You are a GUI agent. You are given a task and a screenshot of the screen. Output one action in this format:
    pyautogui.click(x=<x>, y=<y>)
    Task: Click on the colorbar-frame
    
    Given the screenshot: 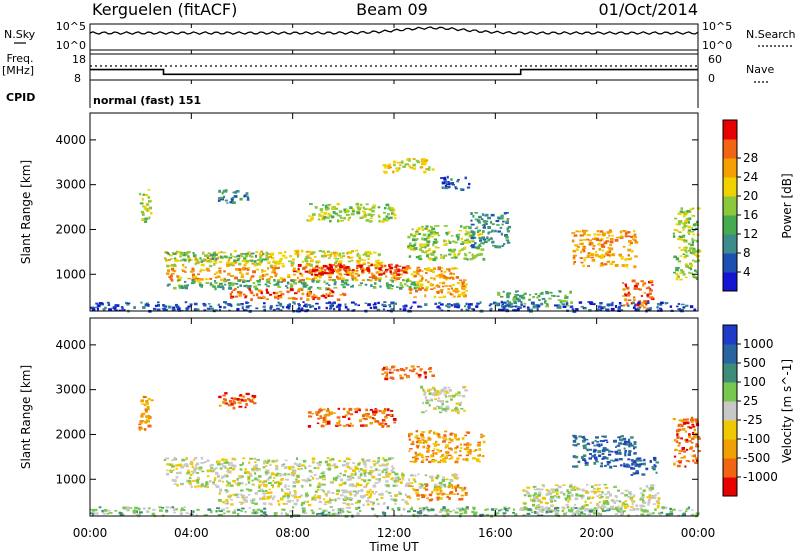 What is the action you would take?
    pyautogui.click(x=730, y=410)
    